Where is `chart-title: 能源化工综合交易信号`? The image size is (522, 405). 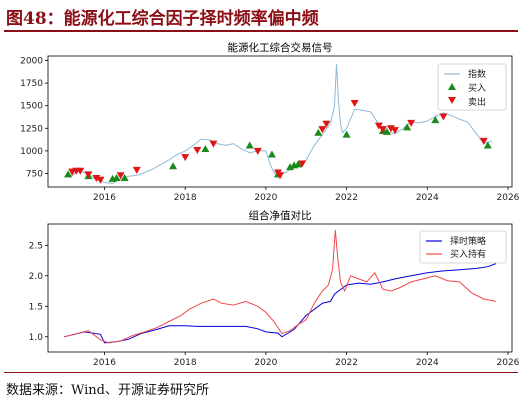
chart-title: 能源化工综合交易信号 is located at coordinates (280, 47).